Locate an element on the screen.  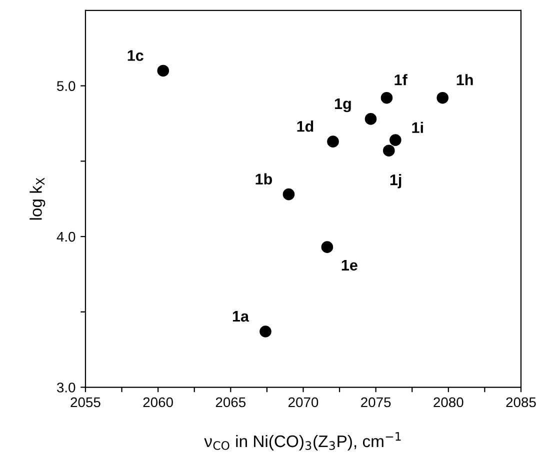
x-axis-title: ν$_{CO}$ in Ni(CO)$_{3}$(Z$_{3}$P), cm$^{−1}$ is located at coordinates (302, 441).